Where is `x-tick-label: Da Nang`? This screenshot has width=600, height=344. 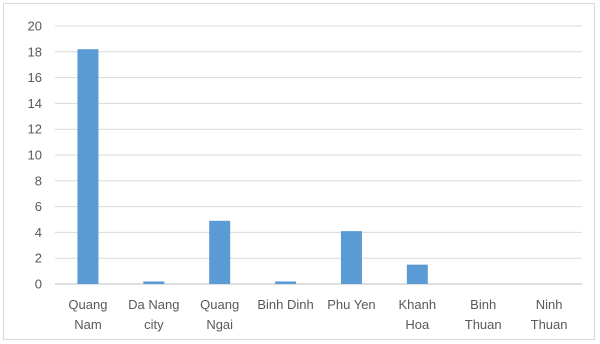
x-tick-label: Da Nang is located at coordinates (153, 304).